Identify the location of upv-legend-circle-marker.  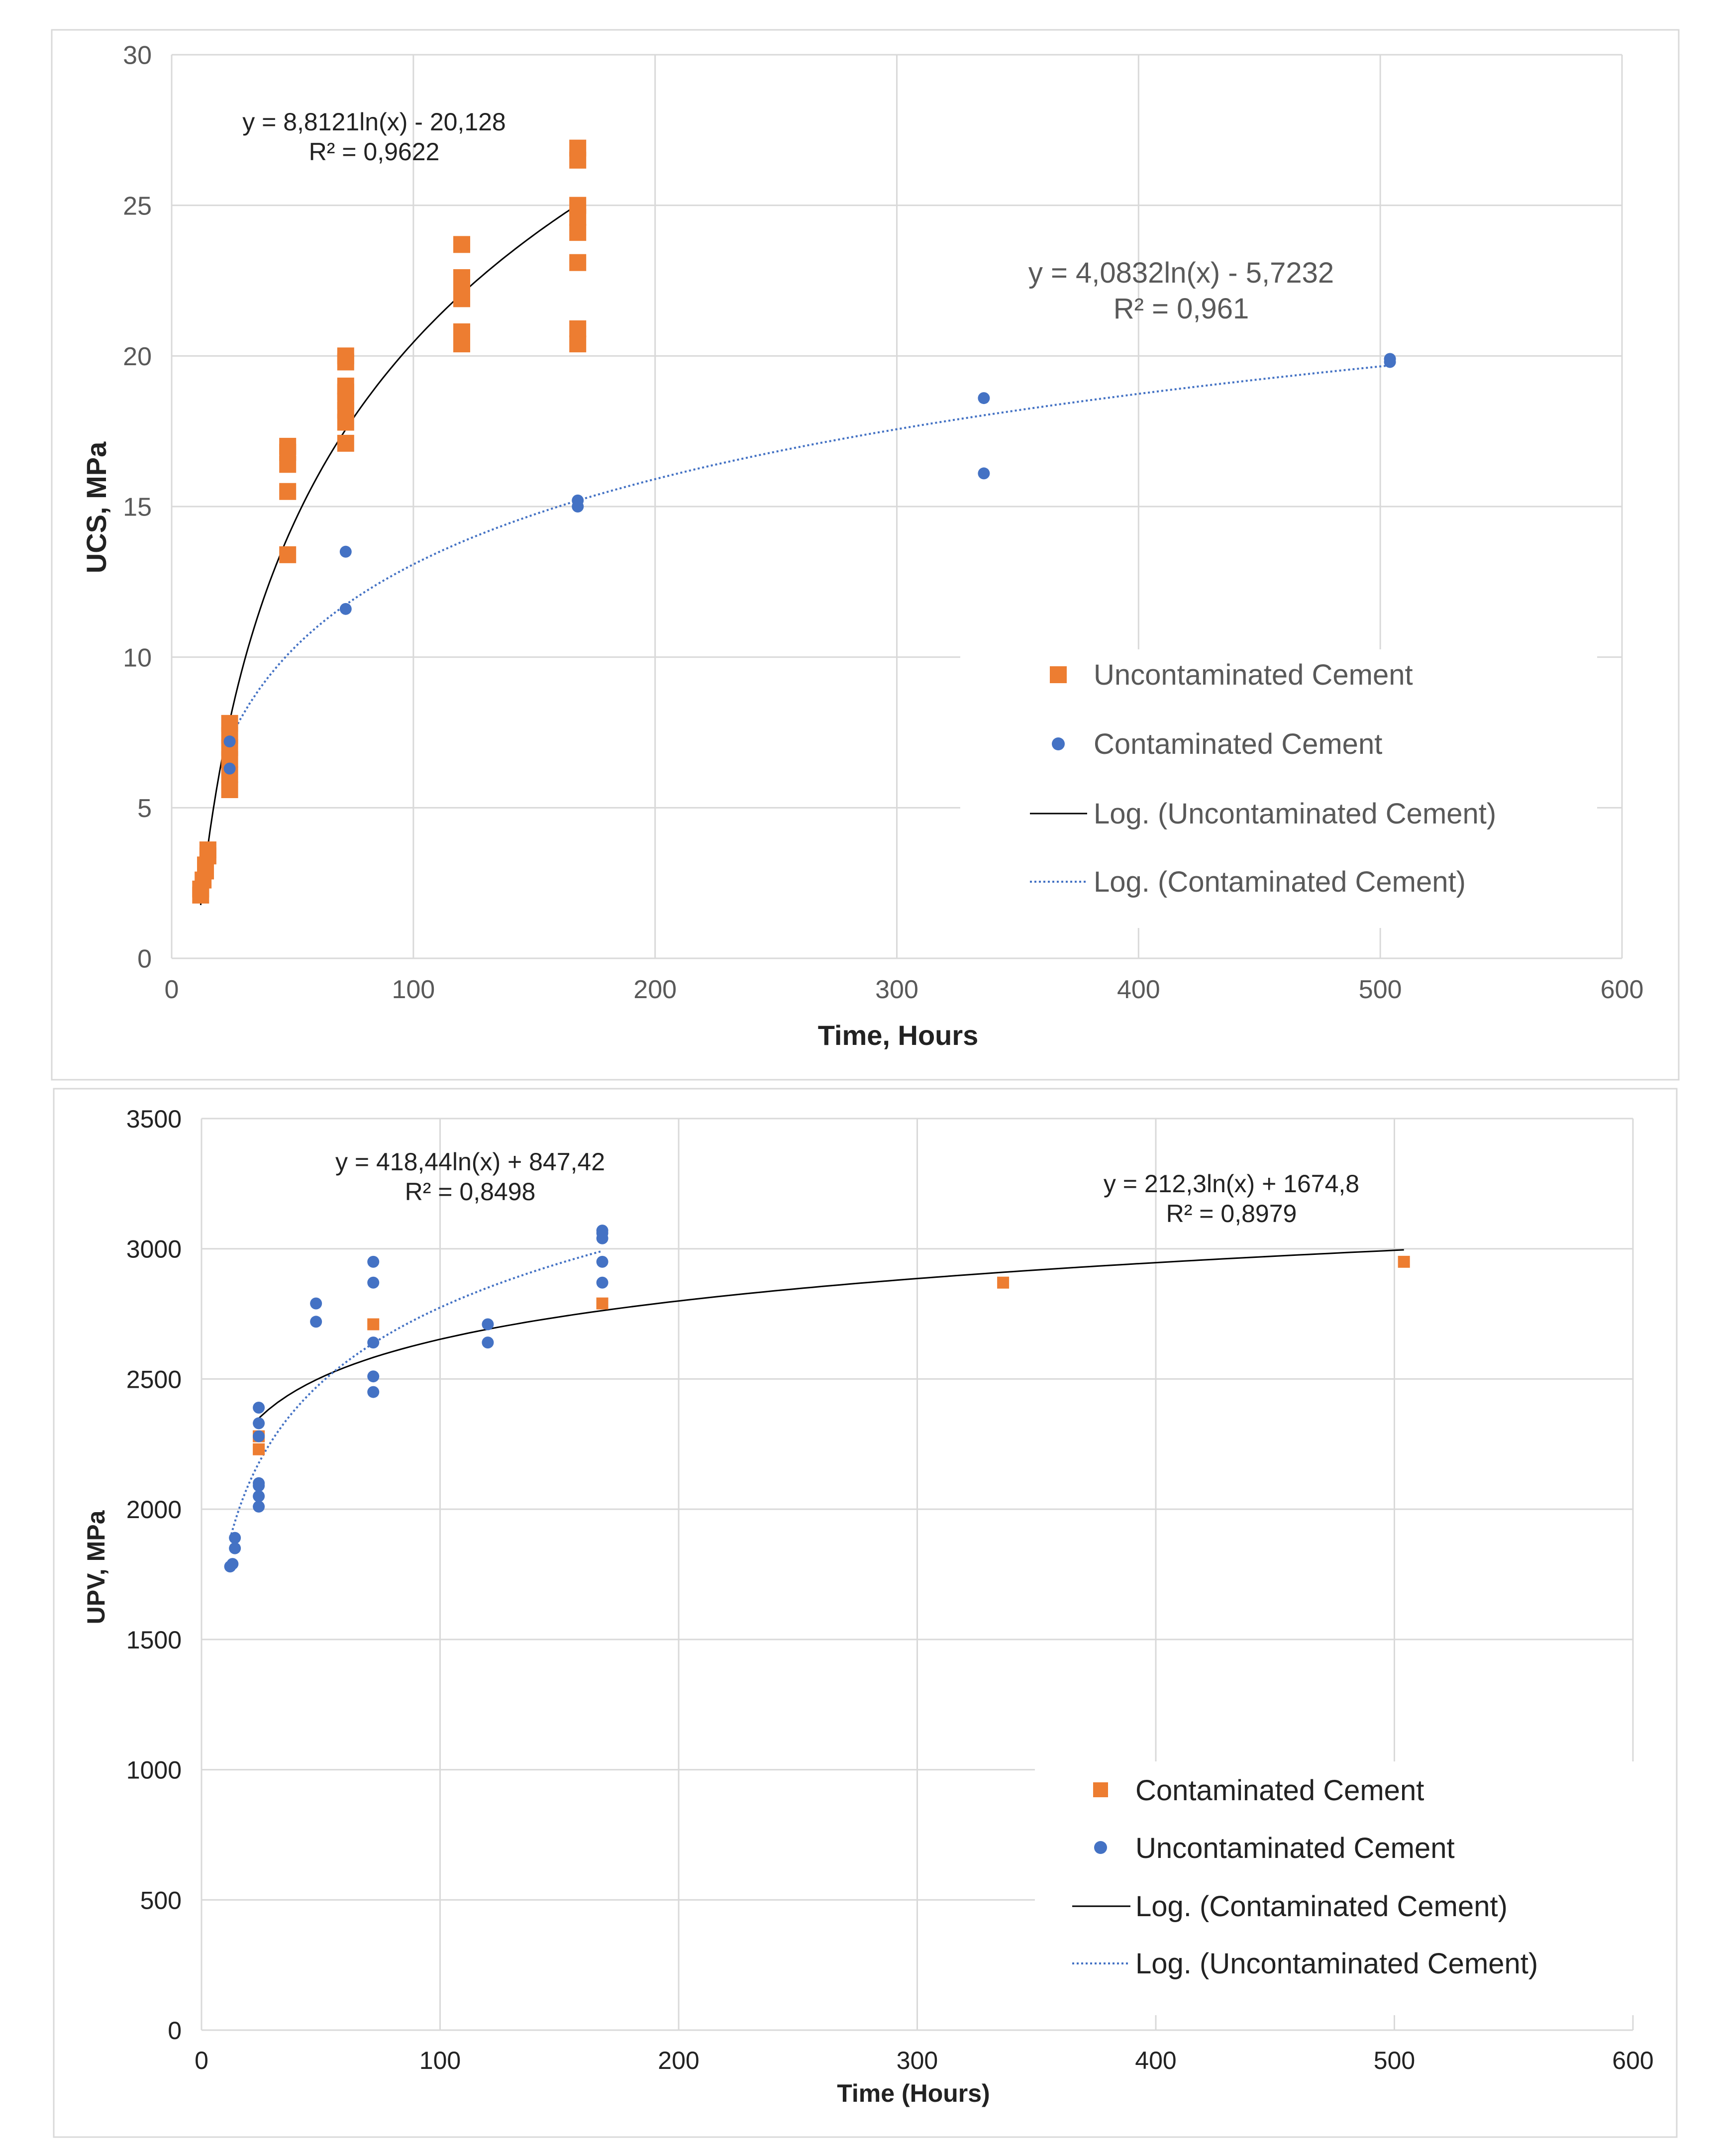
(1101, 1847).